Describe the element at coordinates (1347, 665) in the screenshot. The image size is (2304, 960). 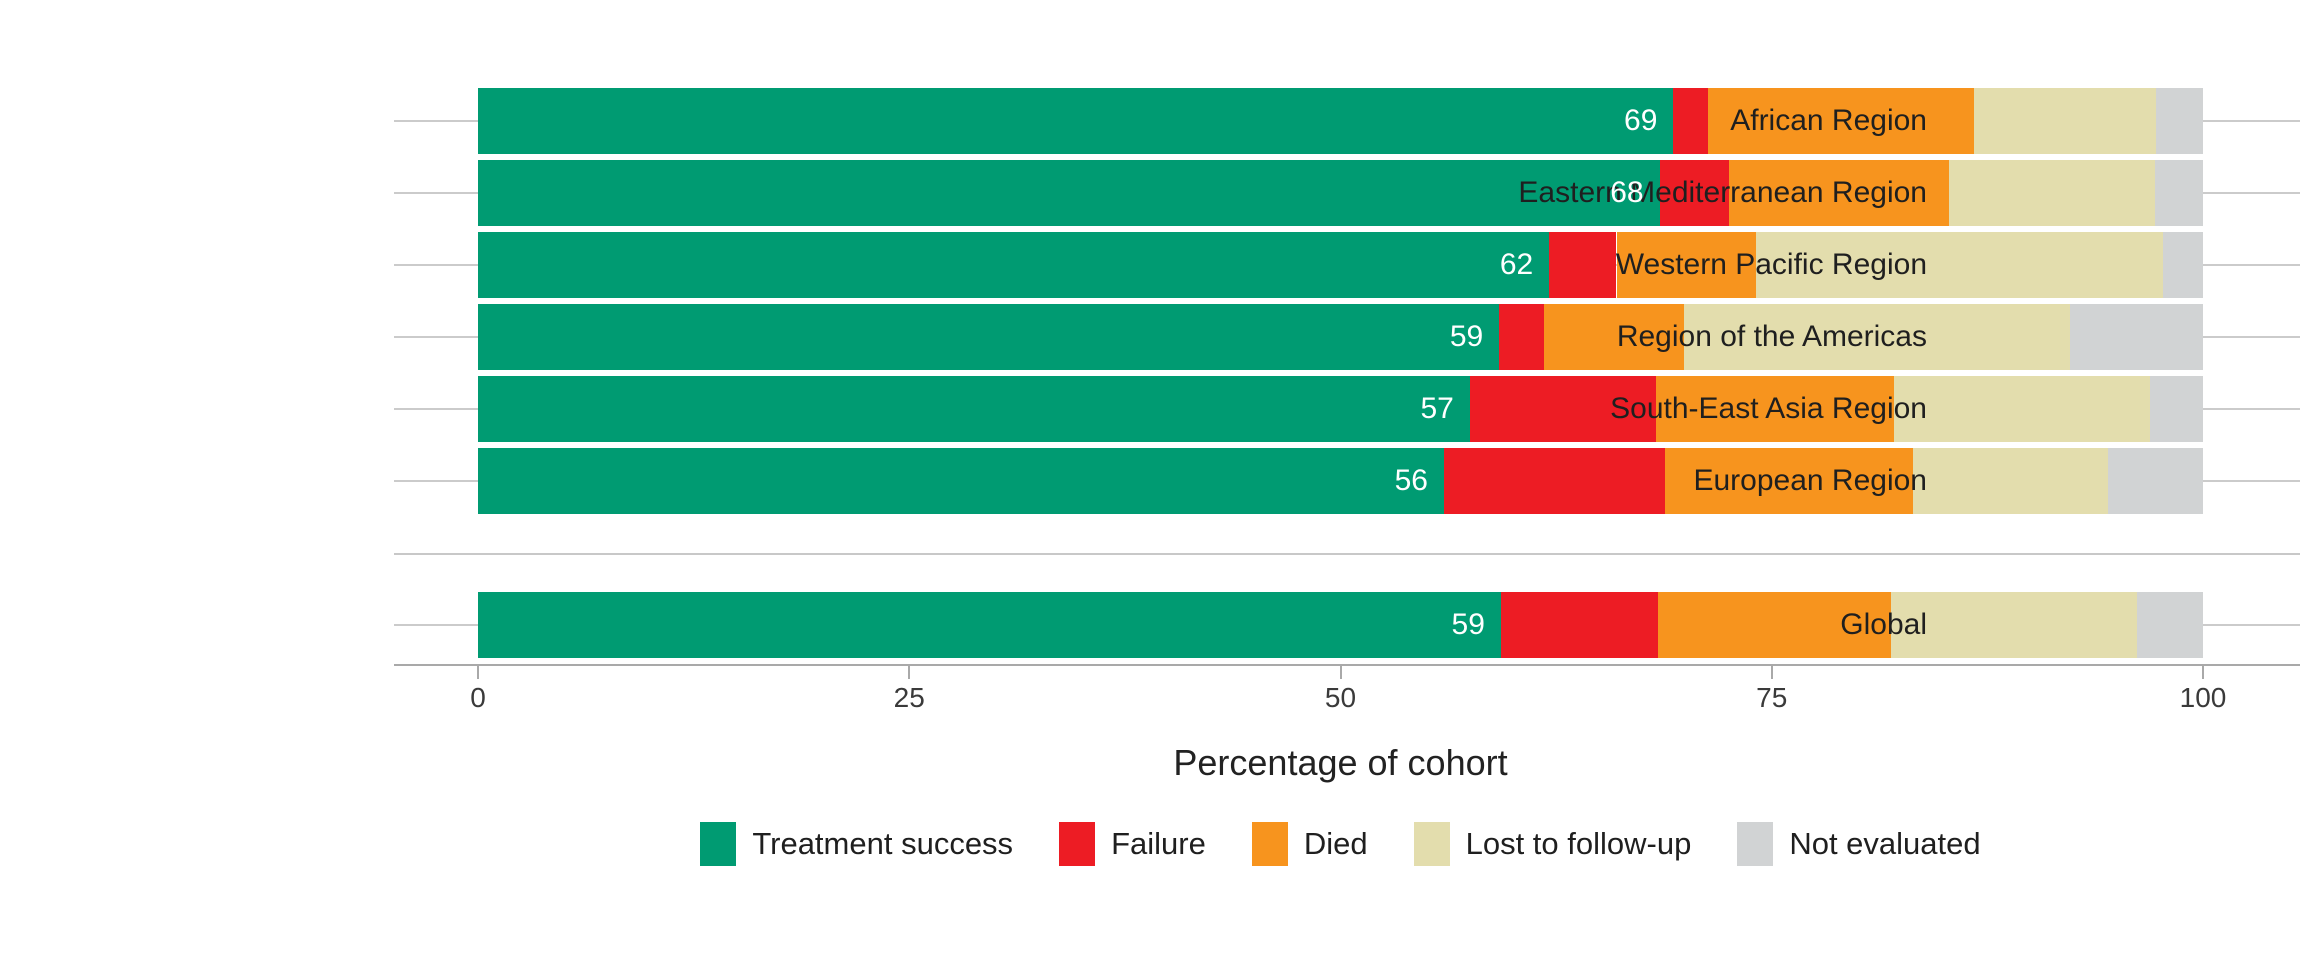
I see `x-axis-line` at that location.